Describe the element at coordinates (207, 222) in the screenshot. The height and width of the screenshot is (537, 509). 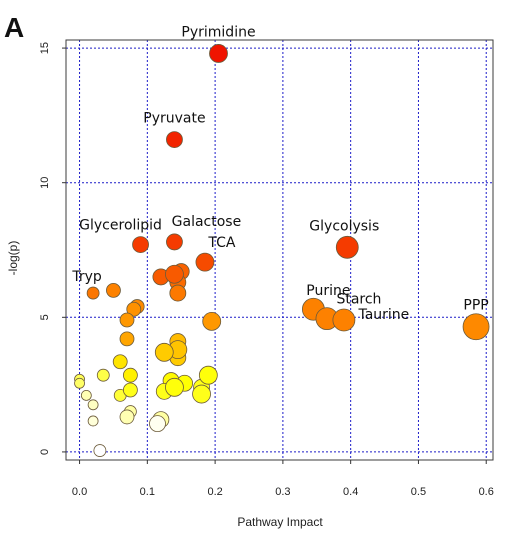
I see `point-label: Galactose` at that location.